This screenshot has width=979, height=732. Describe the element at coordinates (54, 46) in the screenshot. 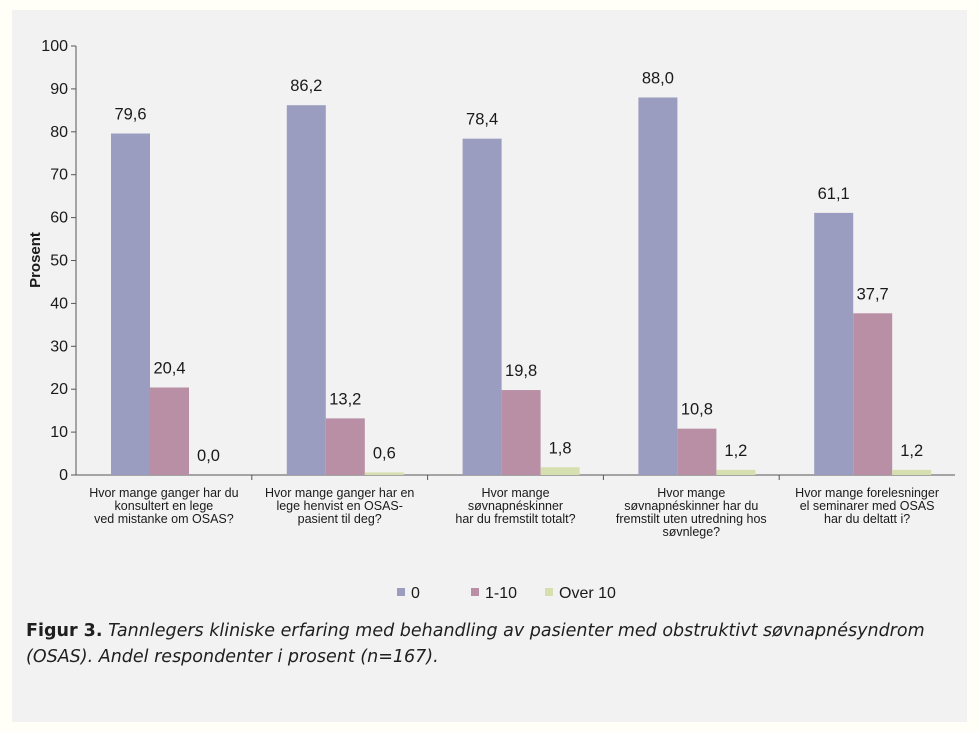

I see `y-tick-label: 100` at that location.